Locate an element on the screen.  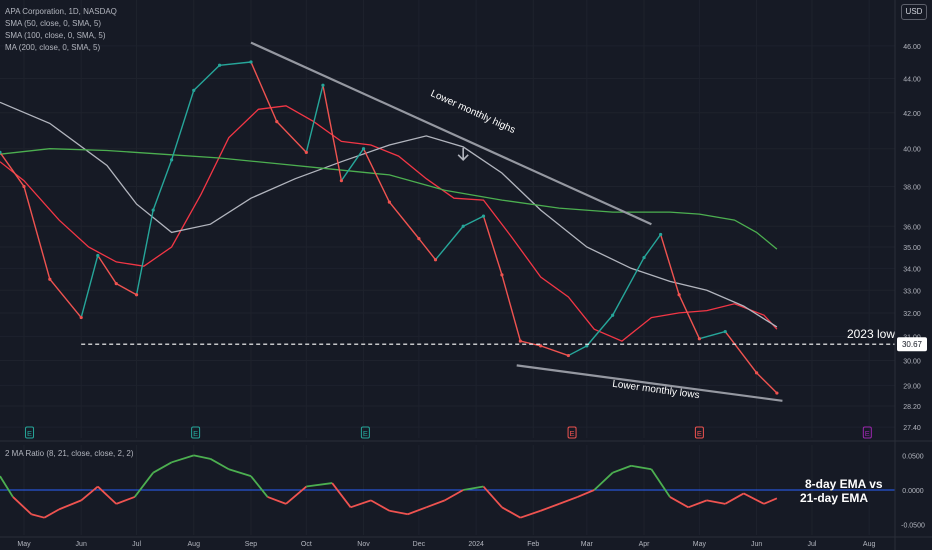
currency-button: USD is located at coordinates (914, 12).